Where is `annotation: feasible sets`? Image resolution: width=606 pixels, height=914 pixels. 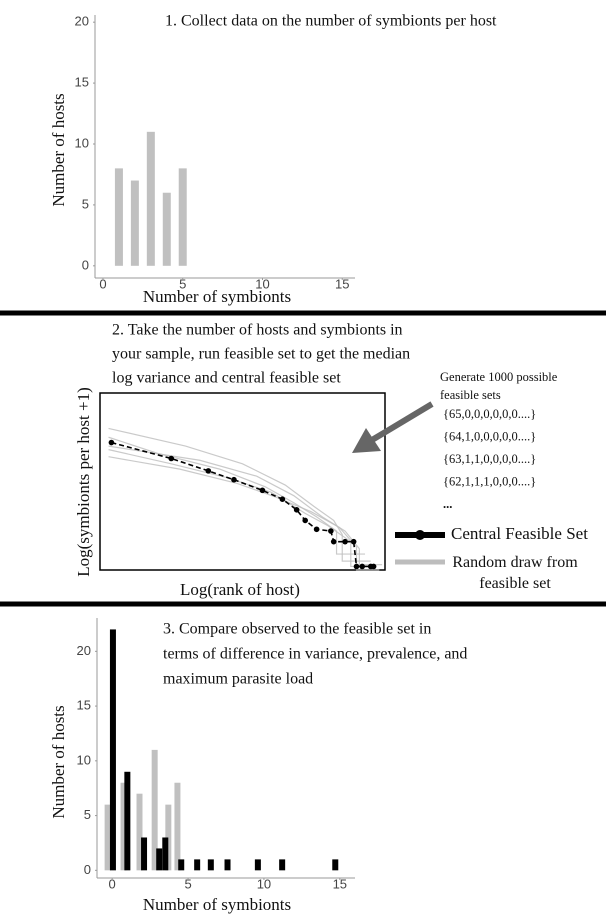 annotation: feasible sets is located at coordinates (470, 395).